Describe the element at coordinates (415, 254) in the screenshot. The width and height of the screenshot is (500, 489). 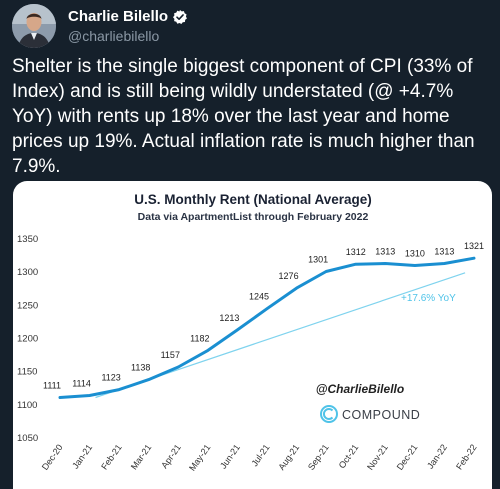
I see `data-label: 1310` at that location.